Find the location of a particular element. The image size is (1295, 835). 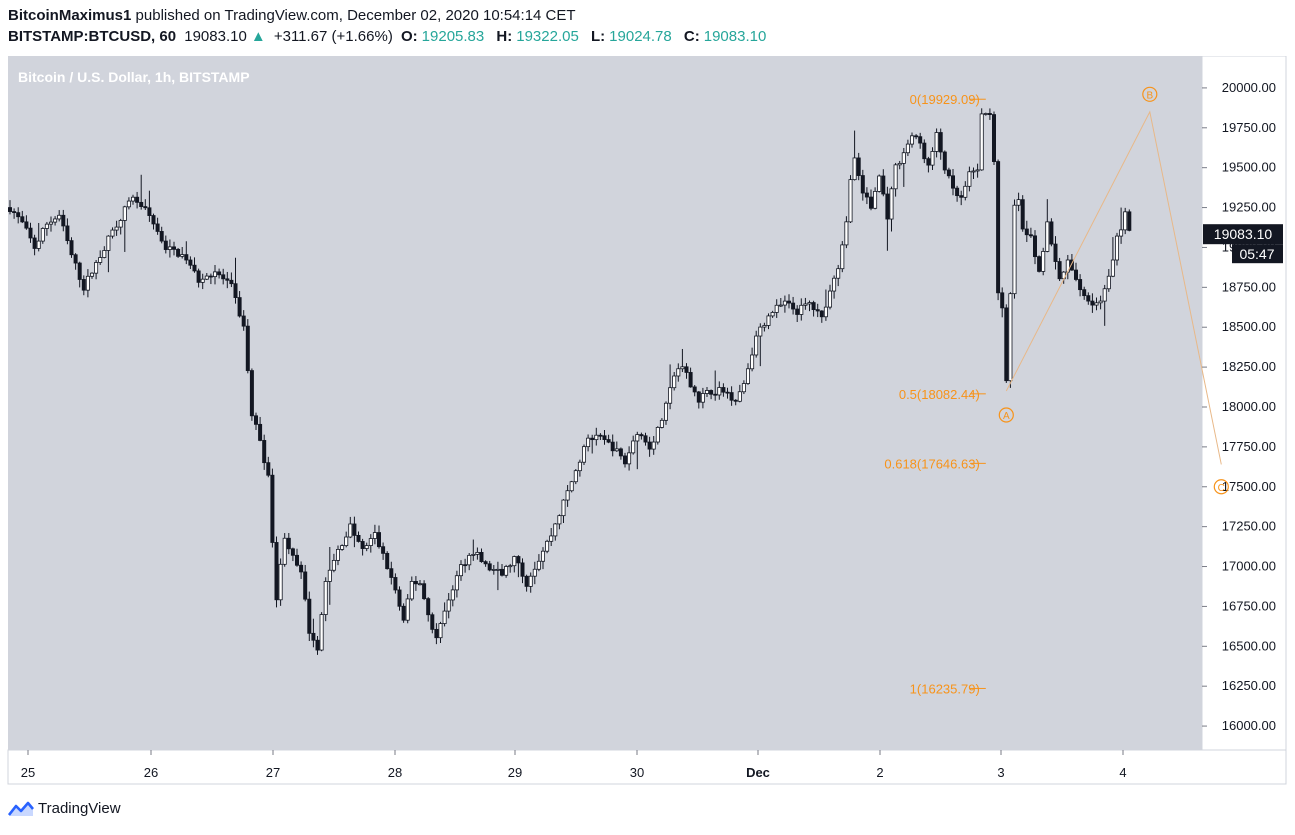

y-tick-label: 16000.00 is located at coordinates (1249, 725).